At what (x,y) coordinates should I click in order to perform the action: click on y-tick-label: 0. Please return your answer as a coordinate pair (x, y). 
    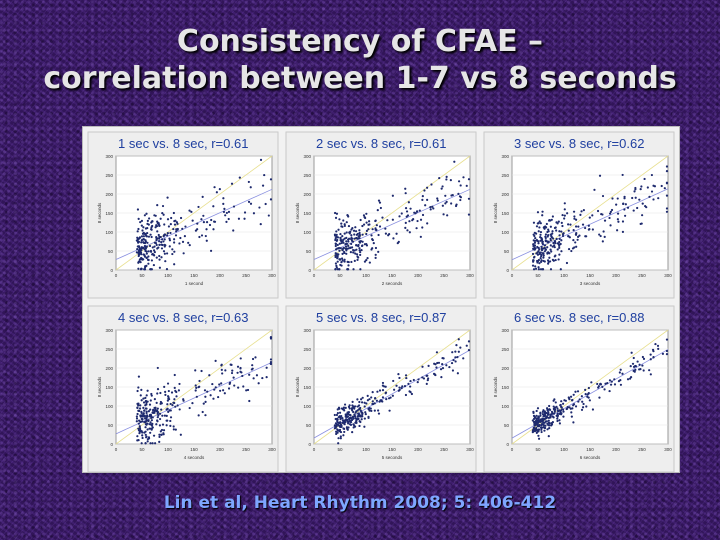
    Looking at the image, I should click on (507, 444).